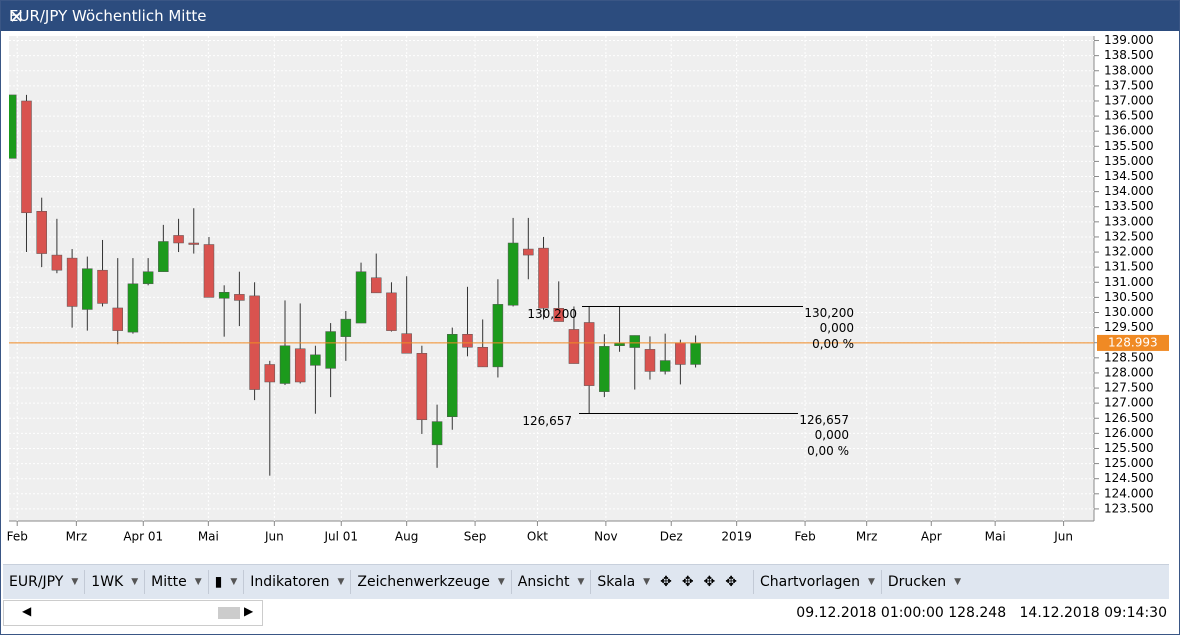 This screenshot has height=635, width=1180. What do you see at coordinates (1129, 55) in the screenshot?
I see `y-tick-label: 138.500` at bounding box center [1129, 55].